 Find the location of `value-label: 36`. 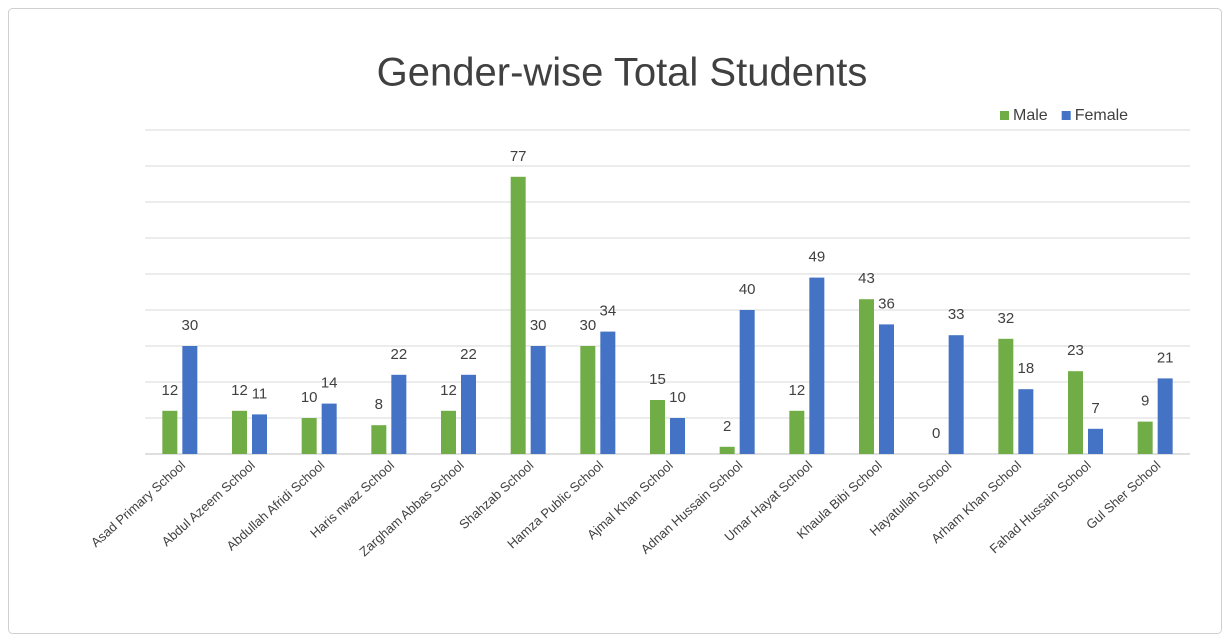

value-label: 36 is located at coordinates (886, 303).